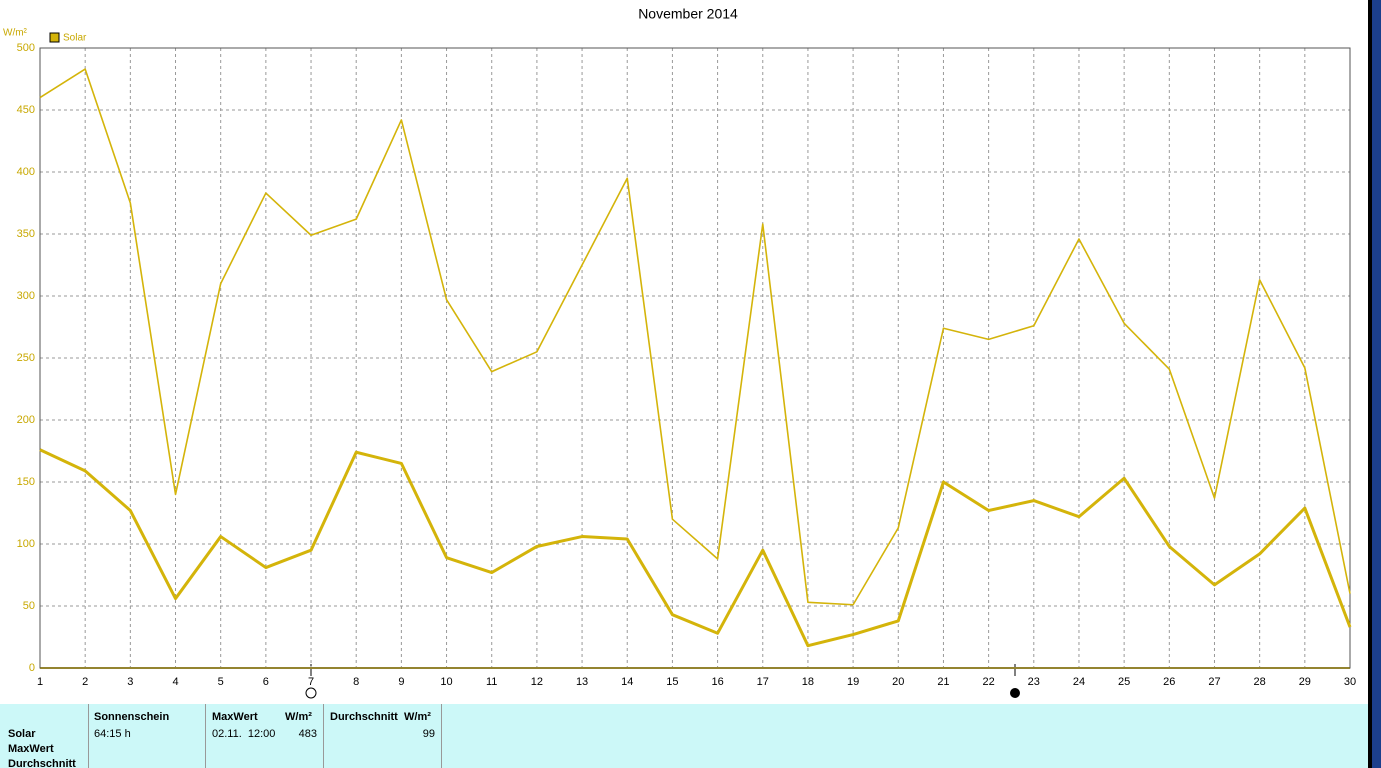 The width and height of the screenshot is (1381, 768). Describe the element at coordinates (112, 734) in the screenshot. I see `cell: 64:15 h` at that location.